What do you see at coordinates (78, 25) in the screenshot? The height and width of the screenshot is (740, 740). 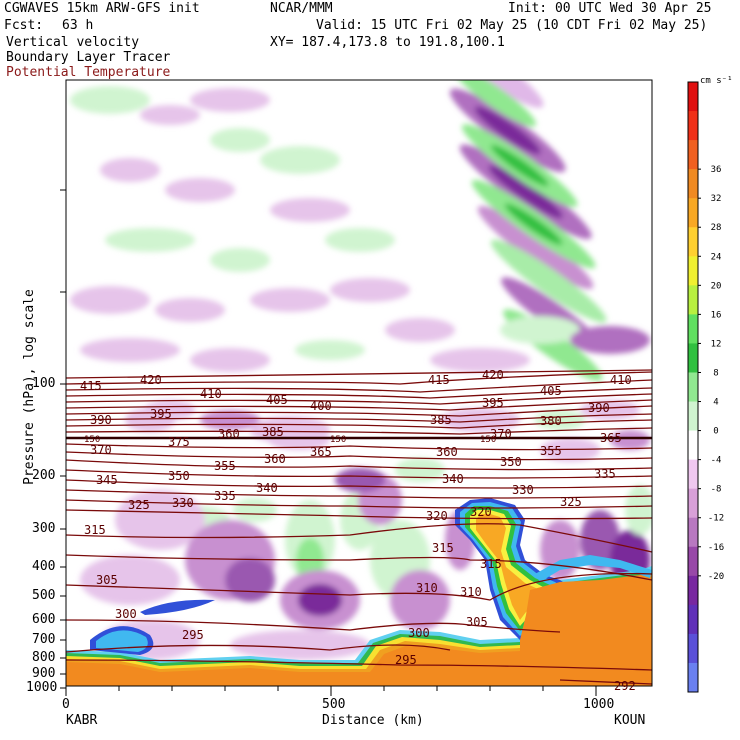 I see `forecast-hours: 63 h` at bounding box center [78, 25].